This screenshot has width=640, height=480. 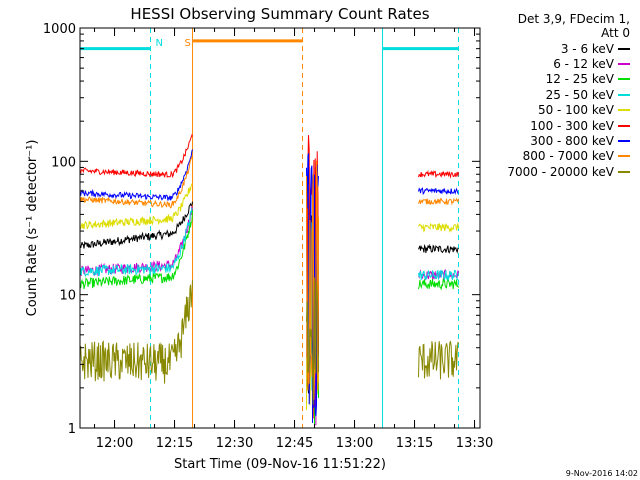 What do you see at coordinates (572, 125) in the screenshot?
I see `legend-label: 100 - 300 keV` at bounding box center [572, 125].